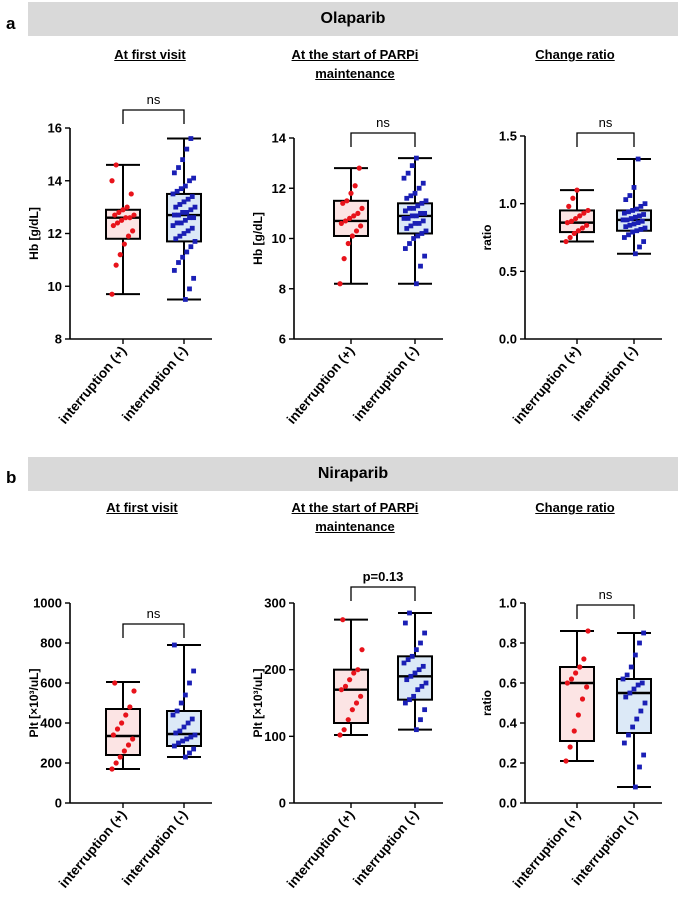 This screenshot has height=904, width=685. Describe the element at coordinates (11, 23) in the screenshot. I see `panel-letter-a: a` at that location.